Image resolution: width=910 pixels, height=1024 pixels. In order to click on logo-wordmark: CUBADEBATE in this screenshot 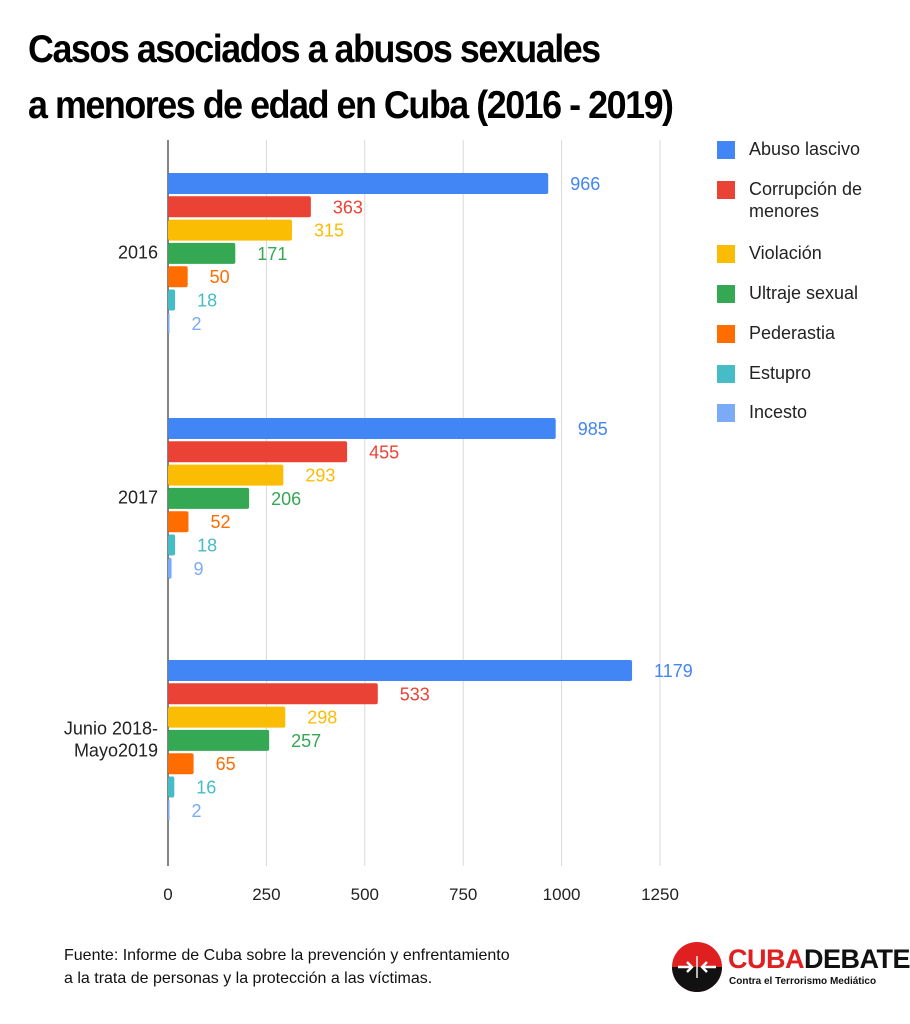, I will do `click(819, 959)`.